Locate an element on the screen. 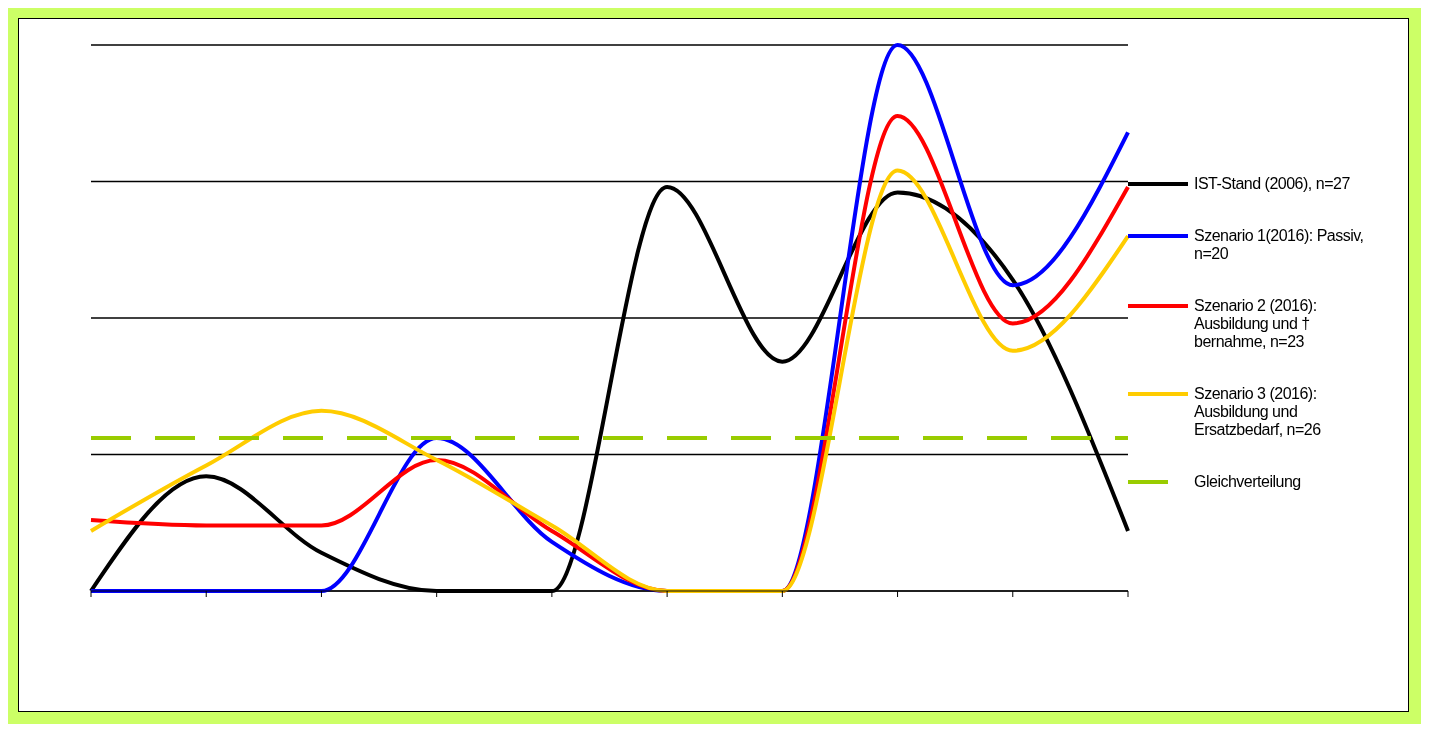  legend-label: Szenario 2 (2016): Ausbildung und † bernahme, n=23 is located at coordinates (1256, 324).